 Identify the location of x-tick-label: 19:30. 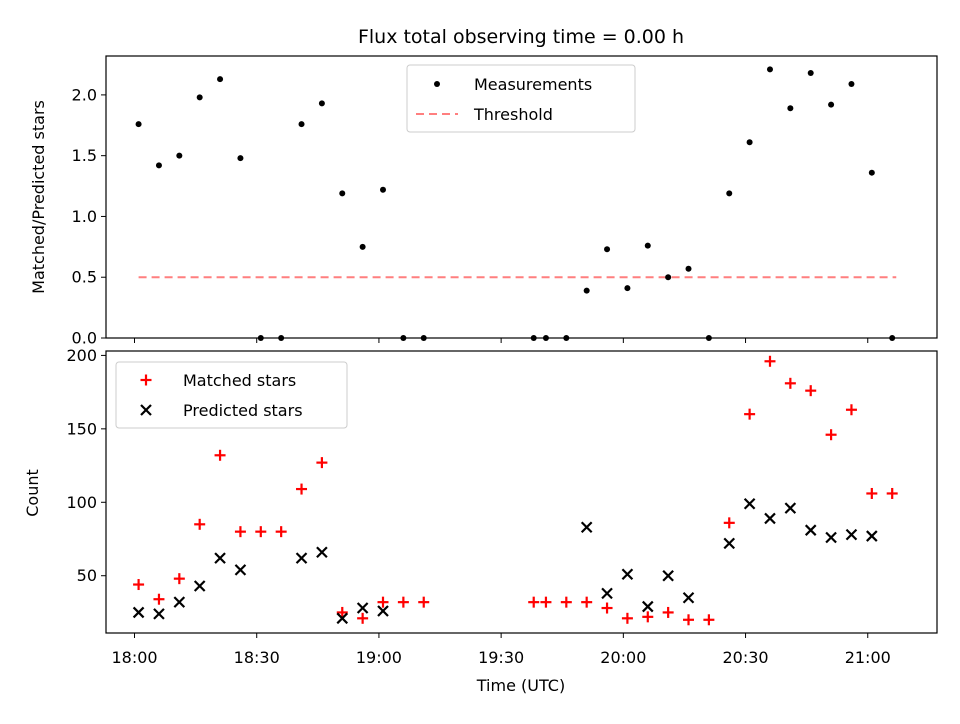
(501, 657).